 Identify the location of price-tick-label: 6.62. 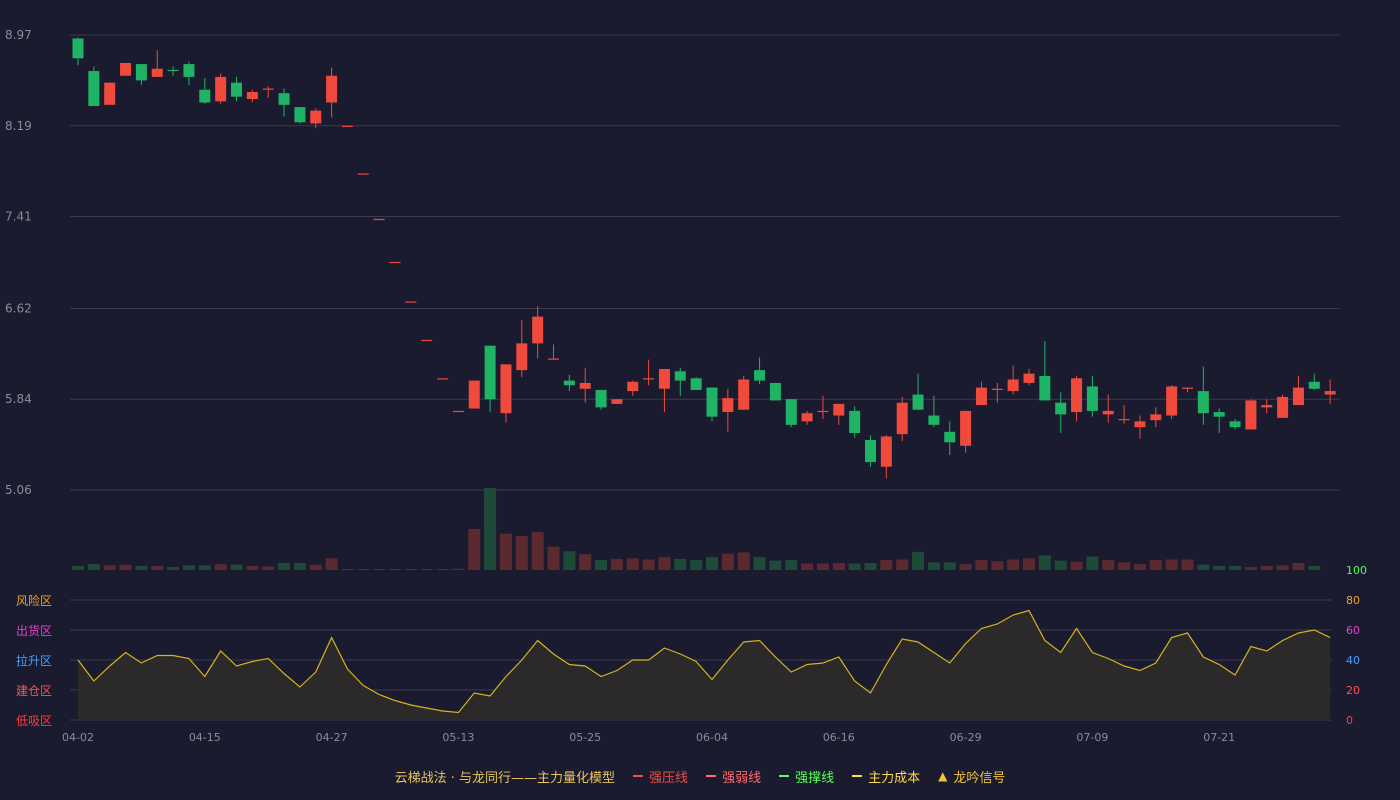
(18, 308).